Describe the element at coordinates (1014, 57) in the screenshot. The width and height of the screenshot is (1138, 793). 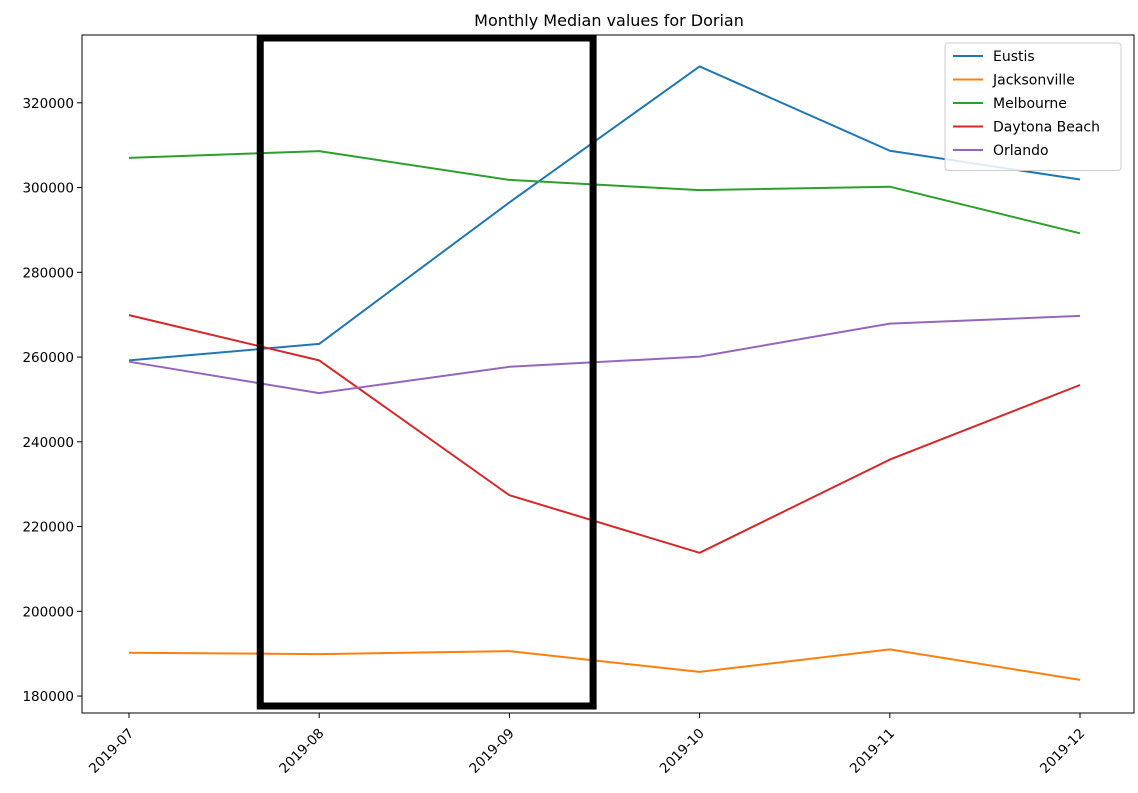
I see `legend-label: Eustis` at that location.